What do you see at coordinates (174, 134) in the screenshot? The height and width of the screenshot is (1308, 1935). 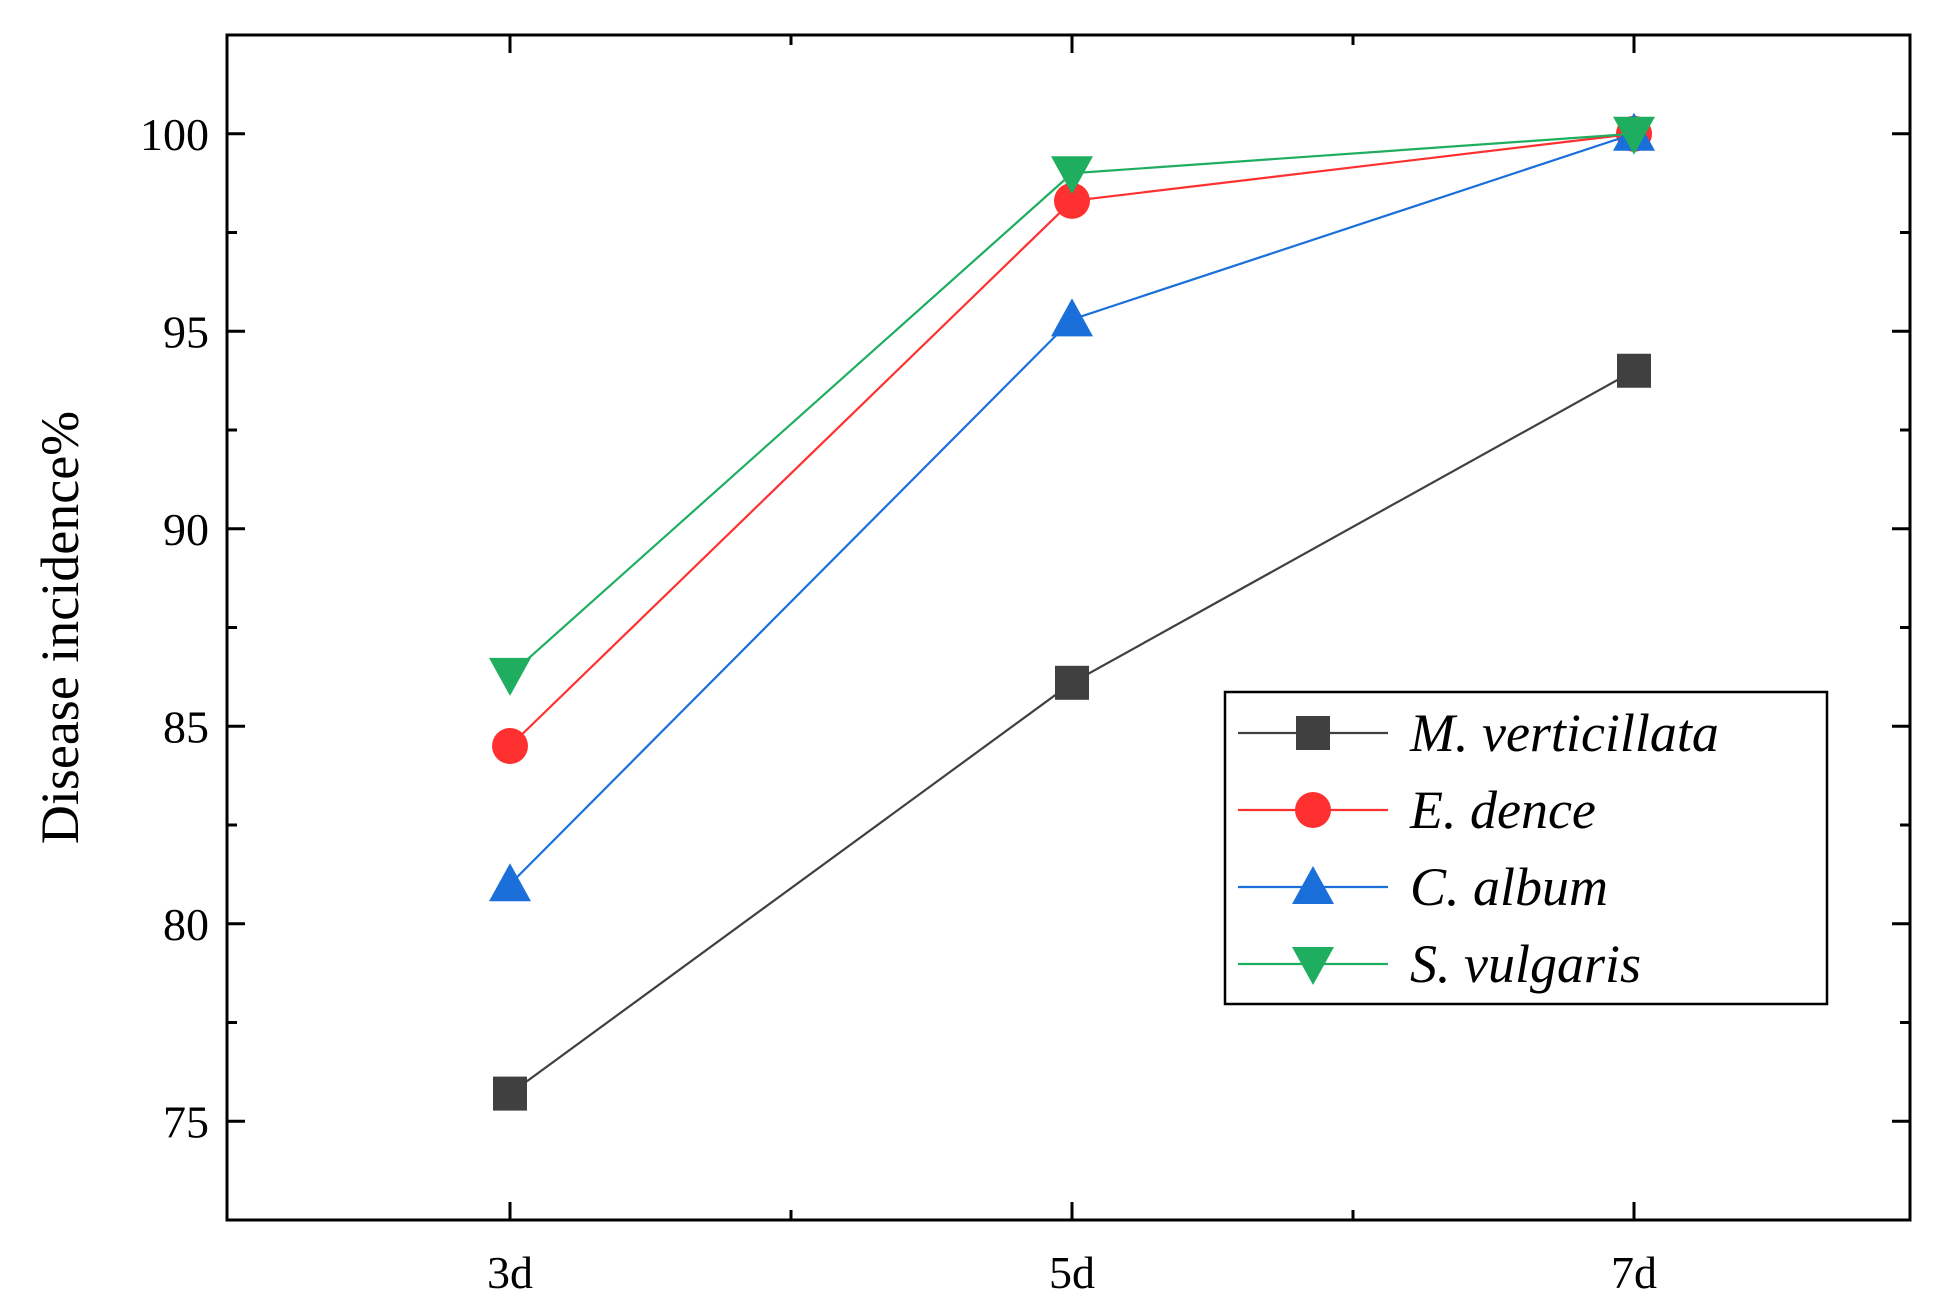 I see `y-tick-label: 100` at bounding box center [174, 134].